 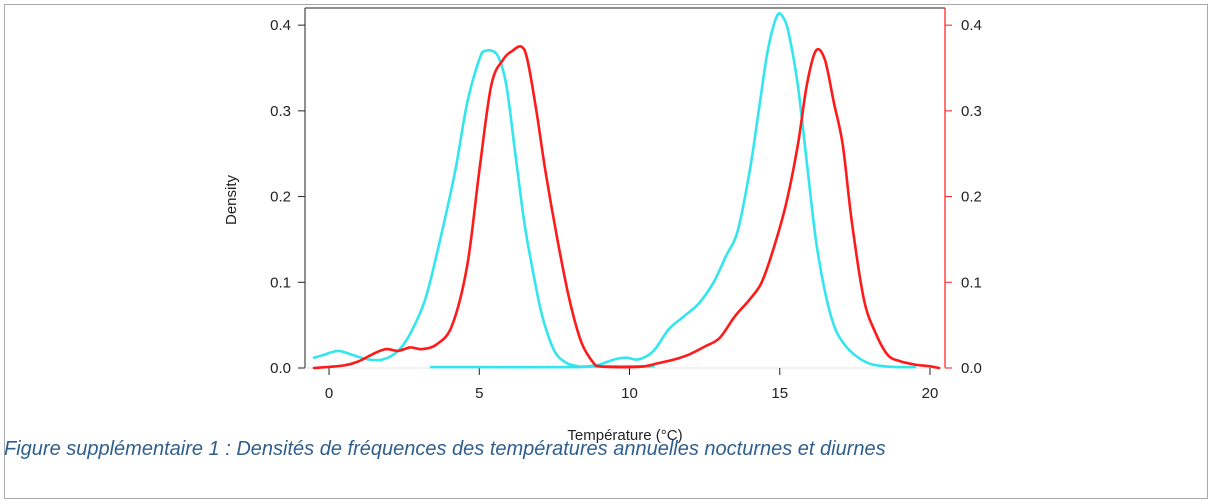 What do you see at coordinates (479, 393) in the screenshot?
I see `x-tick-label: 5` at bounding box center [479, 393].